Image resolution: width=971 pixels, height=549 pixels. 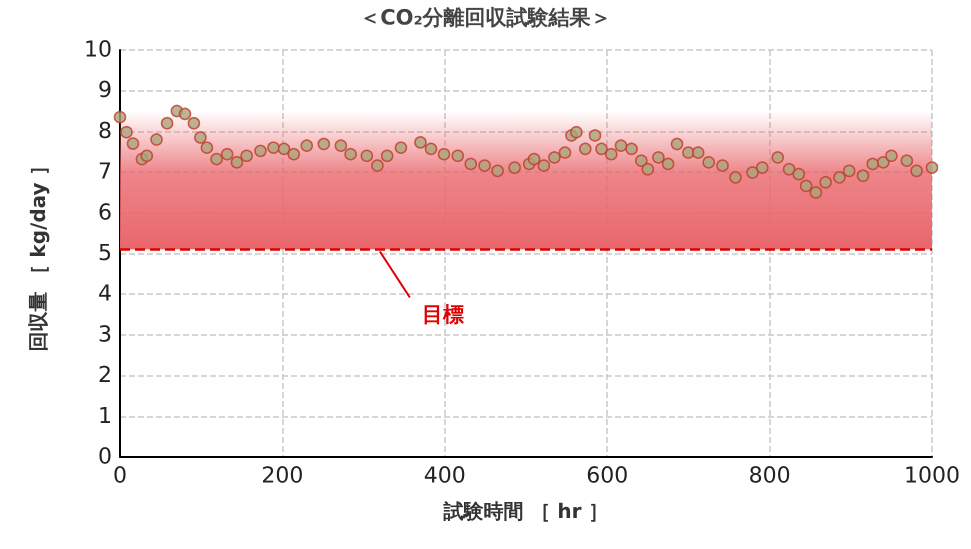 I want to click on ref-line-label: 目標, so click(x=443, y=314).